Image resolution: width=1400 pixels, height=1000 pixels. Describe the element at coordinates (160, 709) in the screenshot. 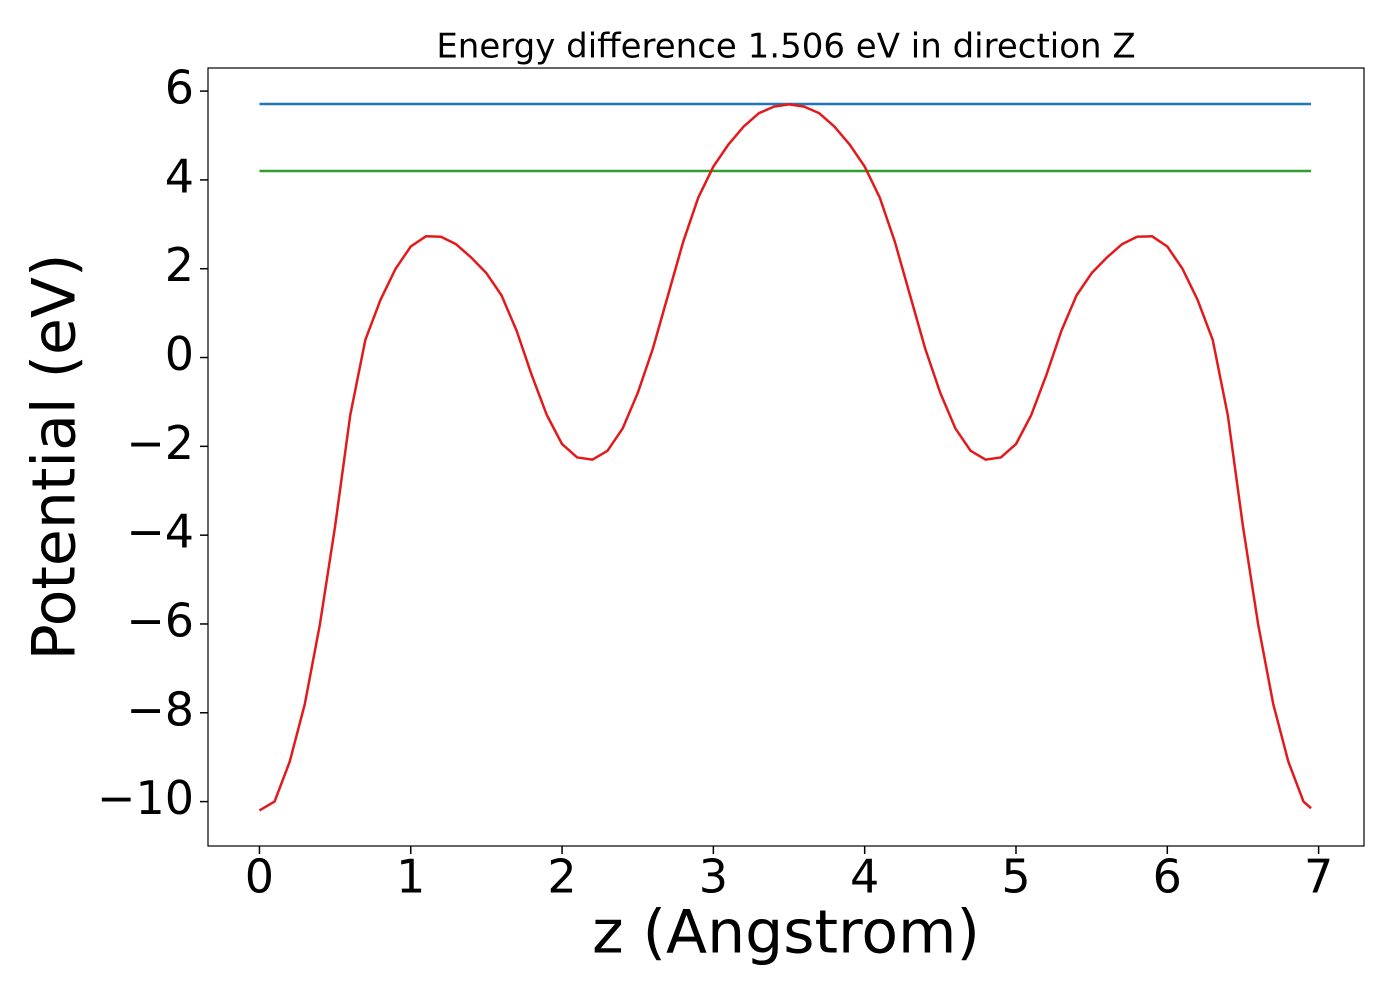

I see `y-tick-label: −8` at that location.